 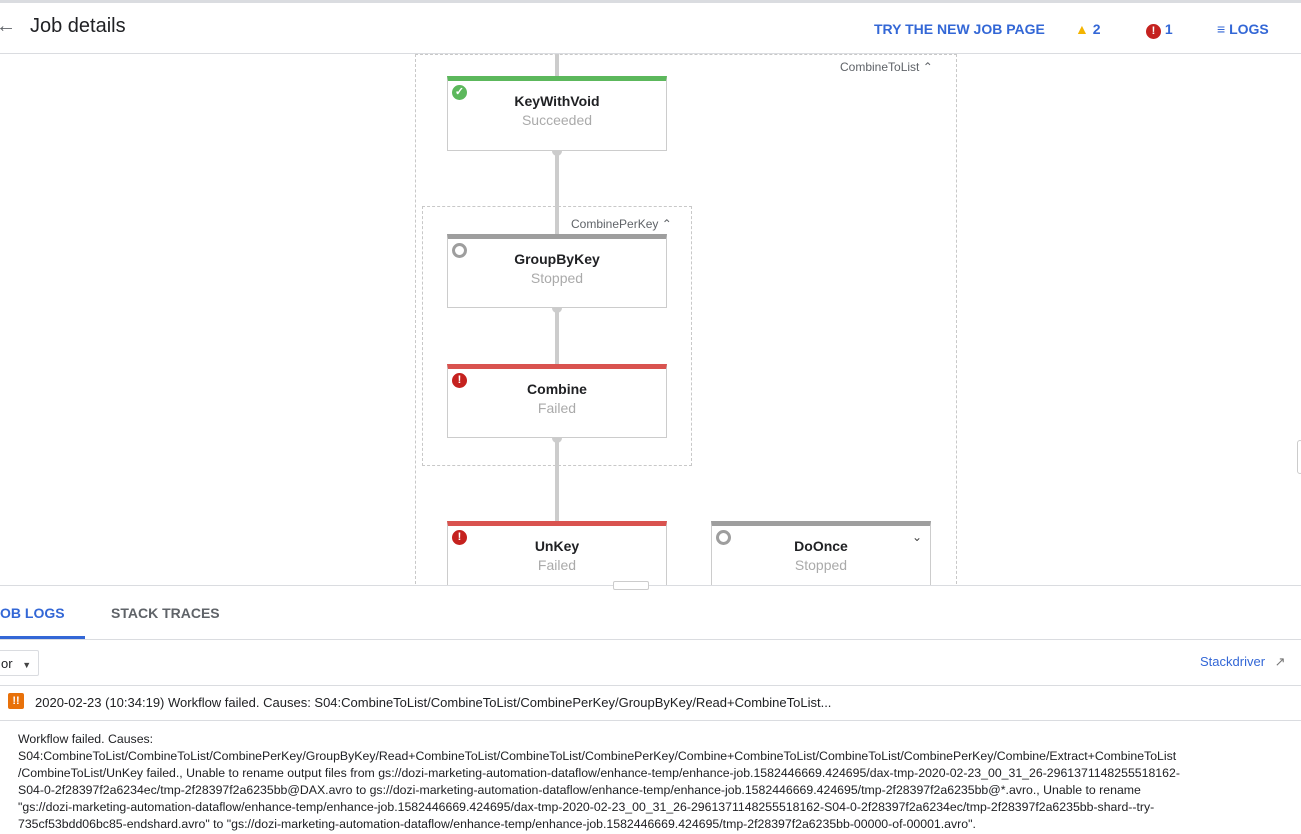 I want to click on side-panel-handle, so click(x=1299, y=457).